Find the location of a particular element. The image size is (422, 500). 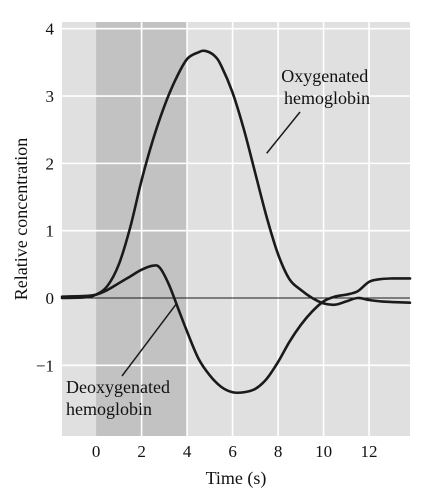

oxygenated-annotation-line-1: Oxygenated is located at coordinates (324, 76).